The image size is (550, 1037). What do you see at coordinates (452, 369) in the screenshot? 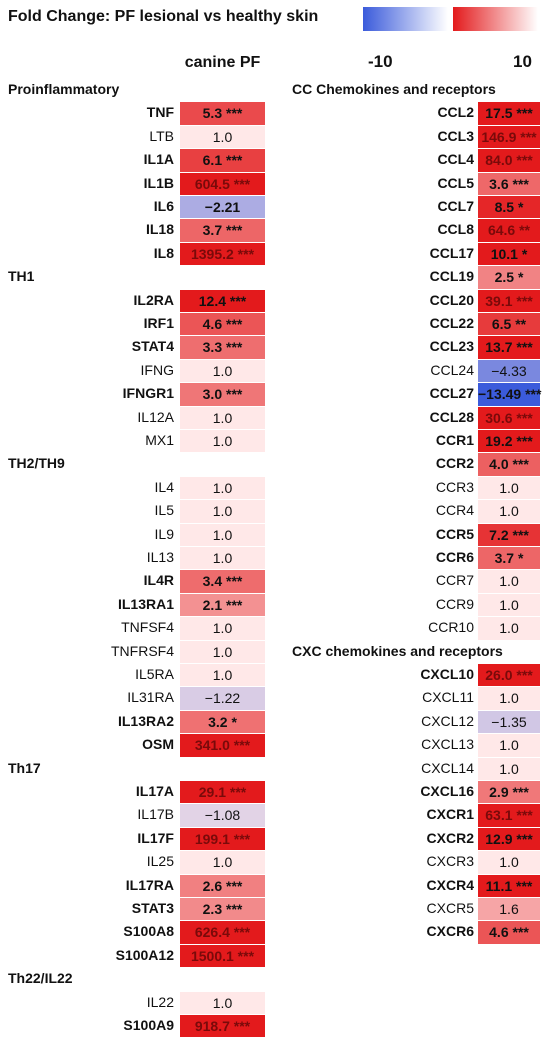
I see `gene-label: CCL24` at bounding box center [452, 369].